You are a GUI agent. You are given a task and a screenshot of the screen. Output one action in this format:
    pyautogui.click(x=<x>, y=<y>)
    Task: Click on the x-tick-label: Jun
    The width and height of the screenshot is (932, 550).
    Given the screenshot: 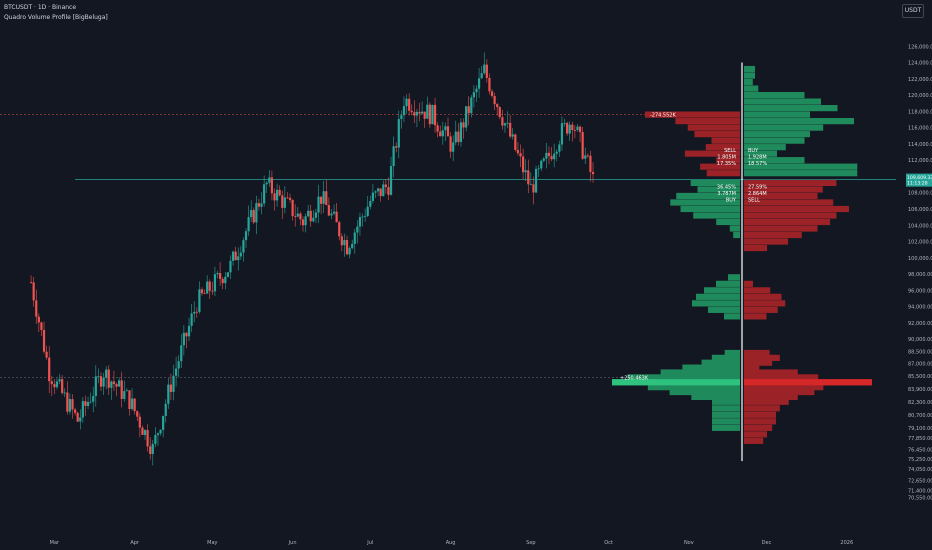 What is the action you would take?
    pyautogui.click(x=292, y=543)
    